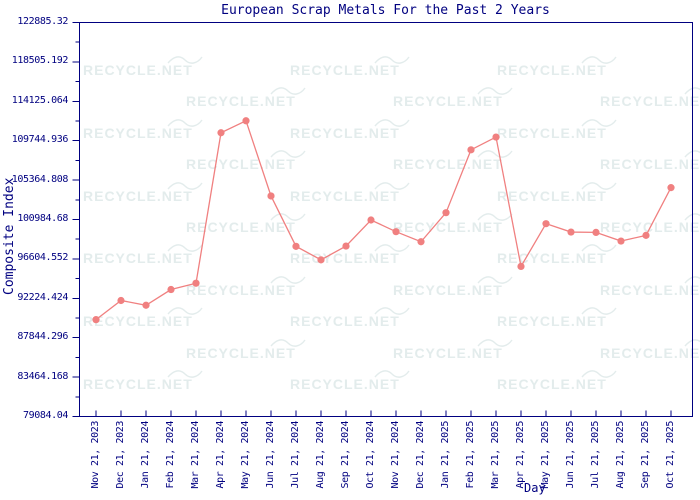  Describe the element at coordinates (445, 455) in the screenshot. I see `x-tick-label: Jan 21, 2025` at that location.